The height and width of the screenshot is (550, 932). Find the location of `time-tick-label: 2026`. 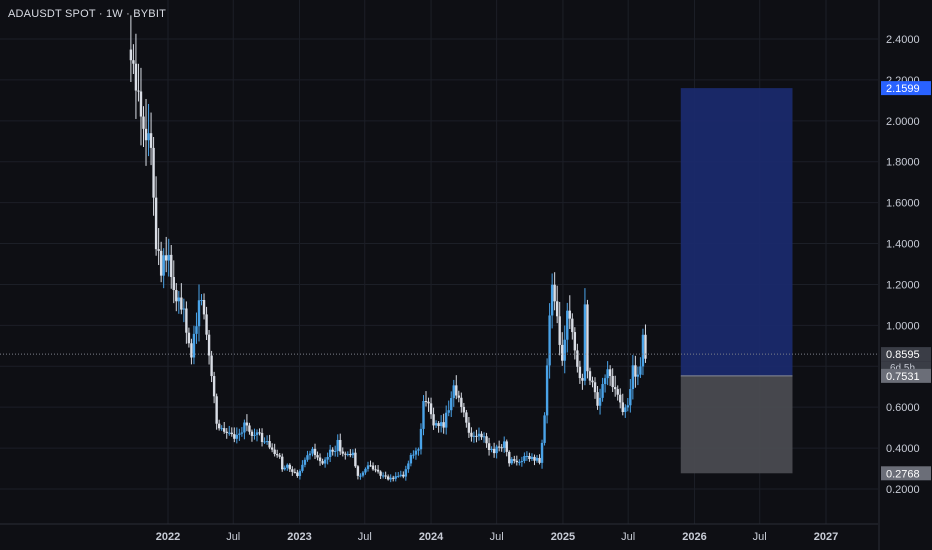

time-tick-label: 2026 is located at coordinates (694, 537).